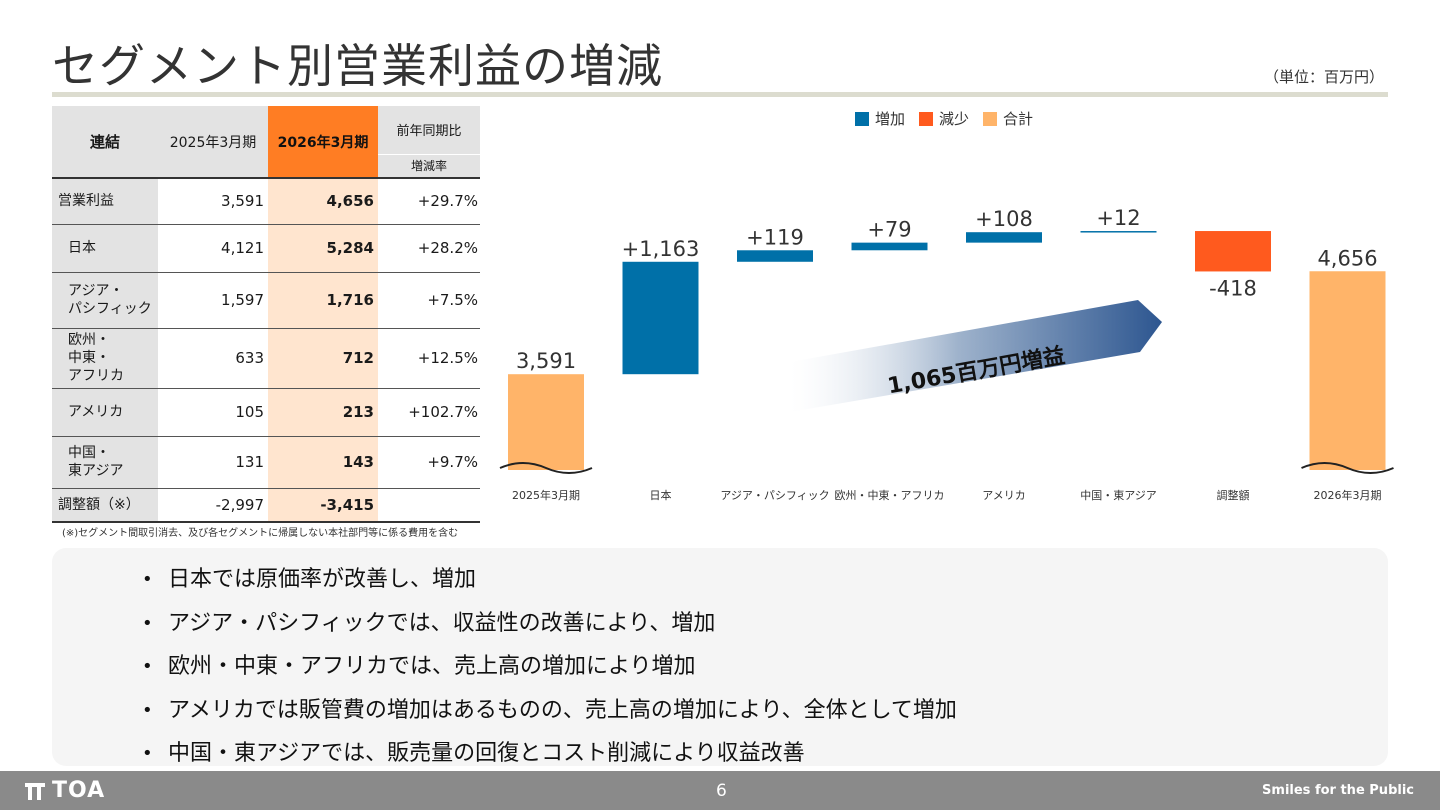 Image resolution: width=1440 pixels, height=810 pixels. I want to click on legend-swatch-total, so click(990, 118).